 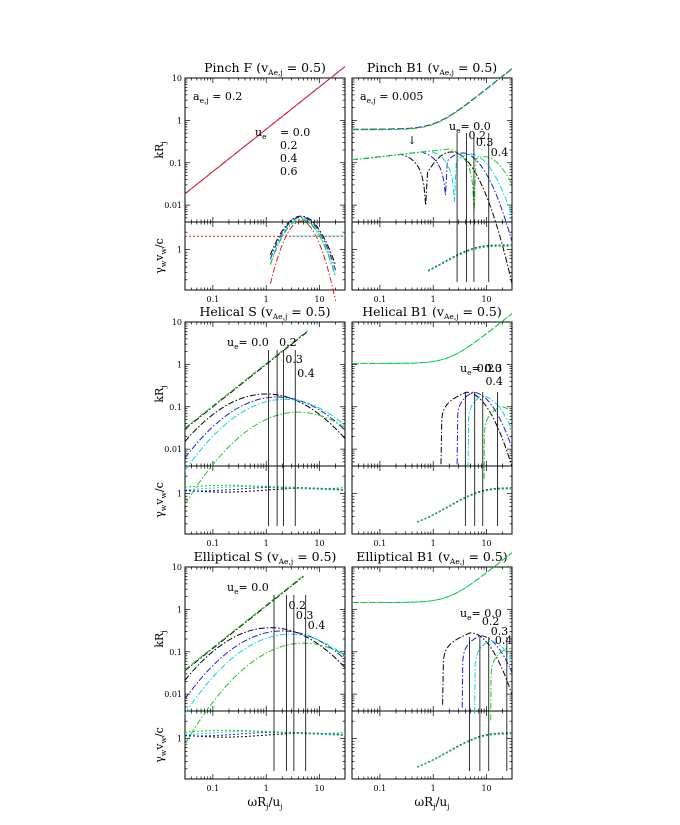 I want to click on arrow-marker: ↓, so click(x=411, y=140).